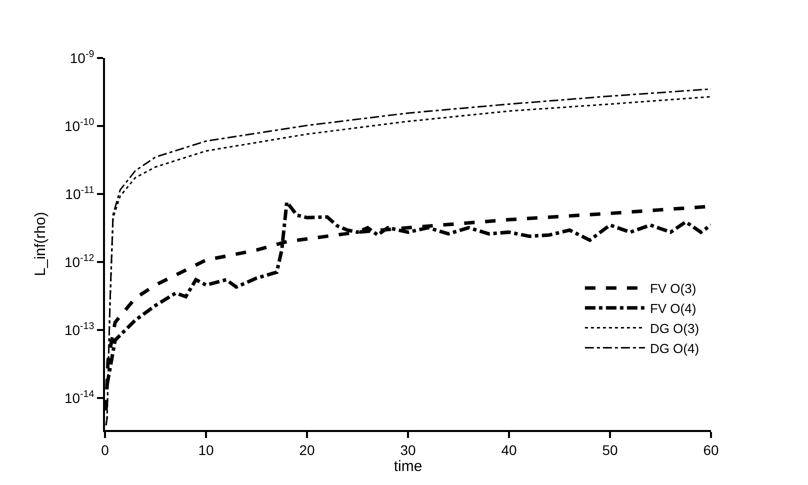  Describe the element at coordinates (82, 57) in the screenshot. I see `y-tick-label: 10$^{-9}$` at that location.